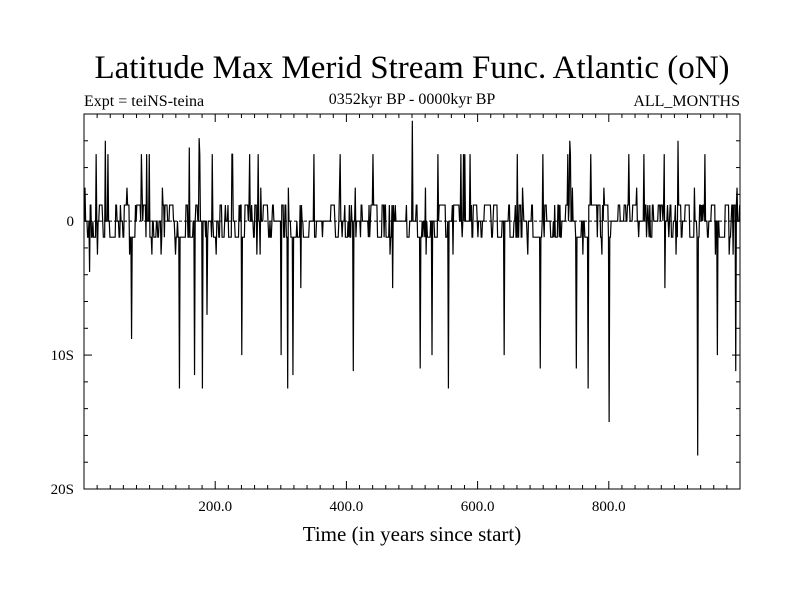 The image size is (800, 600). I want to click on y-tick-label: 10S, so click(62, 356).